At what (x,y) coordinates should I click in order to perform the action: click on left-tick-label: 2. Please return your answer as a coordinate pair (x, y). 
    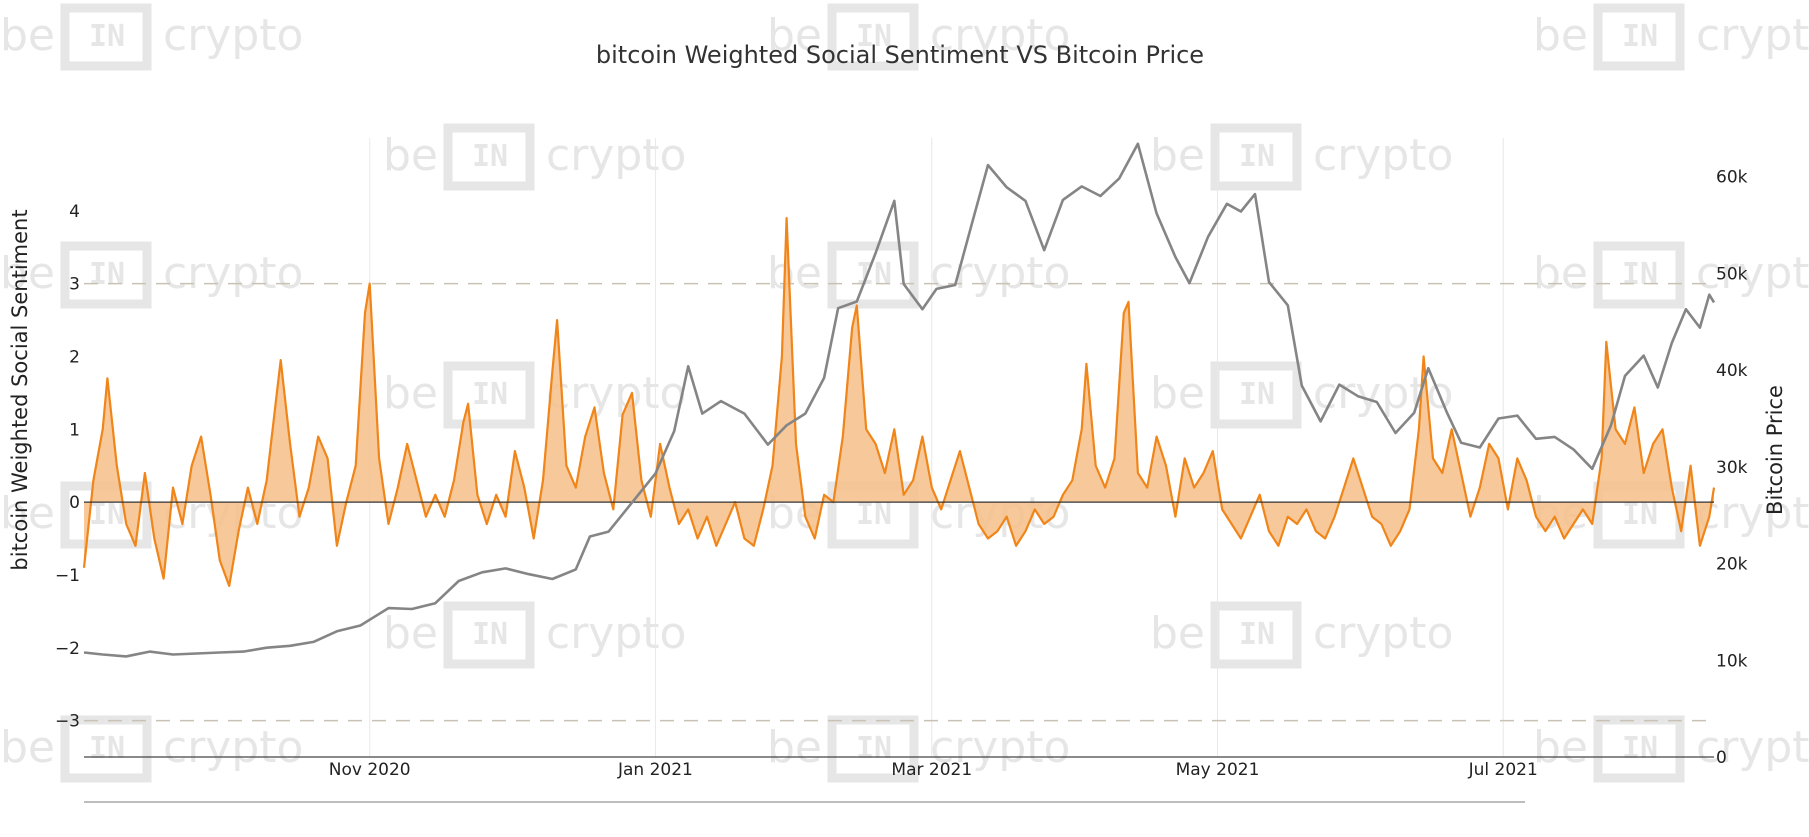
    Looking at the image, I should click on (74, 357).